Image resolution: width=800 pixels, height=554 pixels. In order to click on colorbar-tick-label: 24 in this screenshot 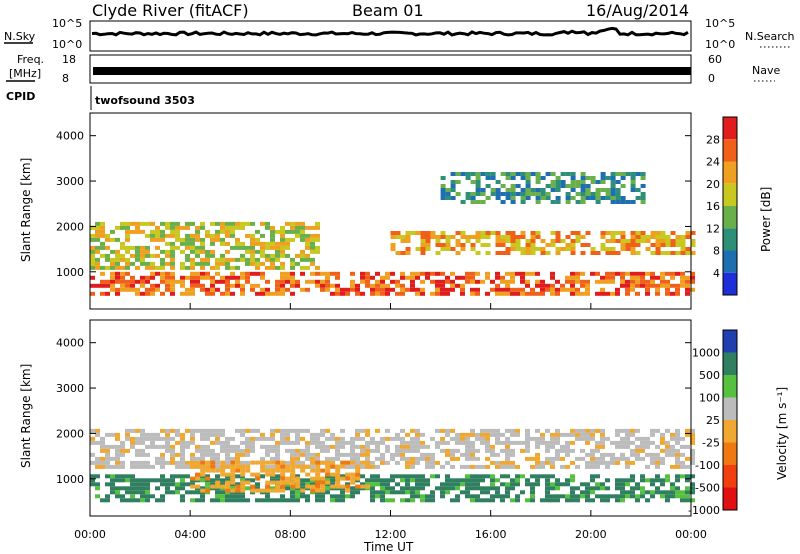, I will do `click(713, 162)`.